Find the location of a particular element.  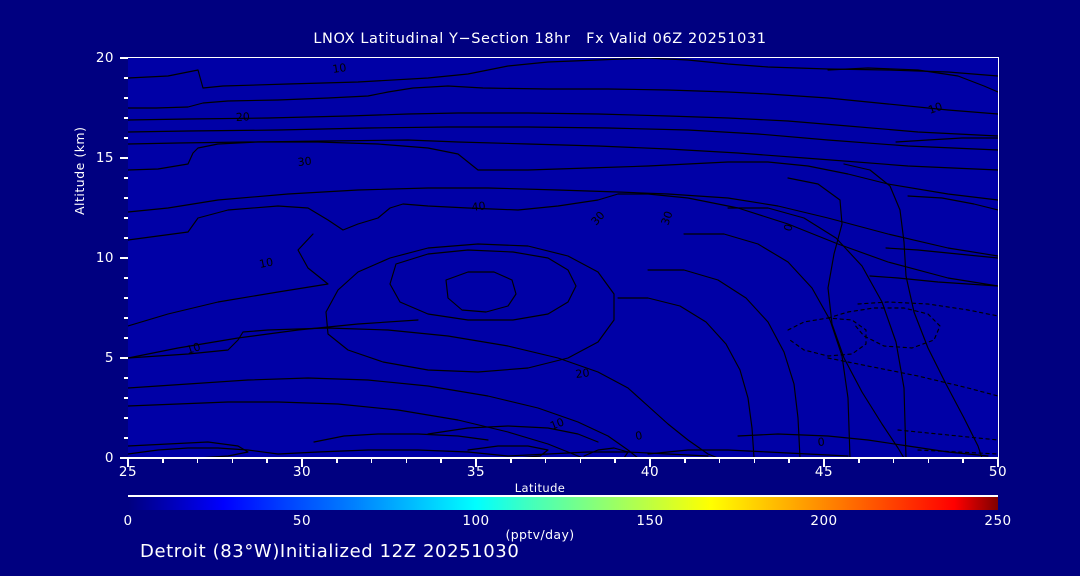

x-tick-label: 35 is located at coordinates (476, 472).